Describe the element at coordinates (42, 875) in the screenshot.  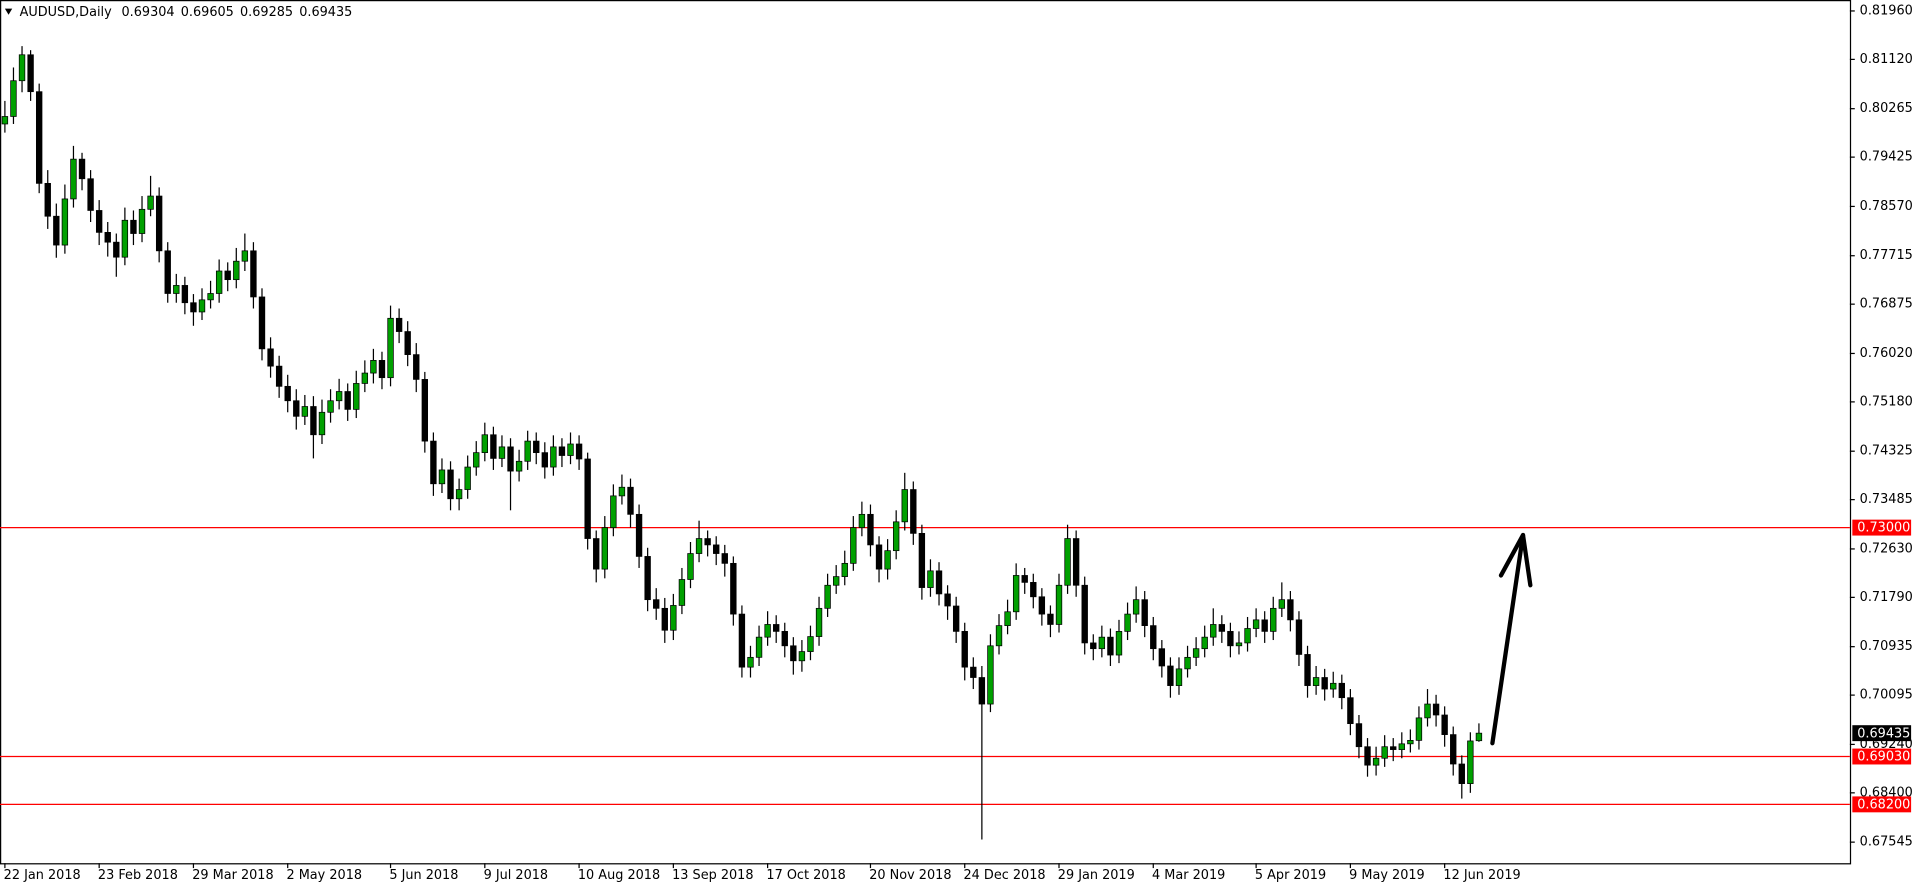
I see `x-tick-label: 22 Jan 2018` at that location.